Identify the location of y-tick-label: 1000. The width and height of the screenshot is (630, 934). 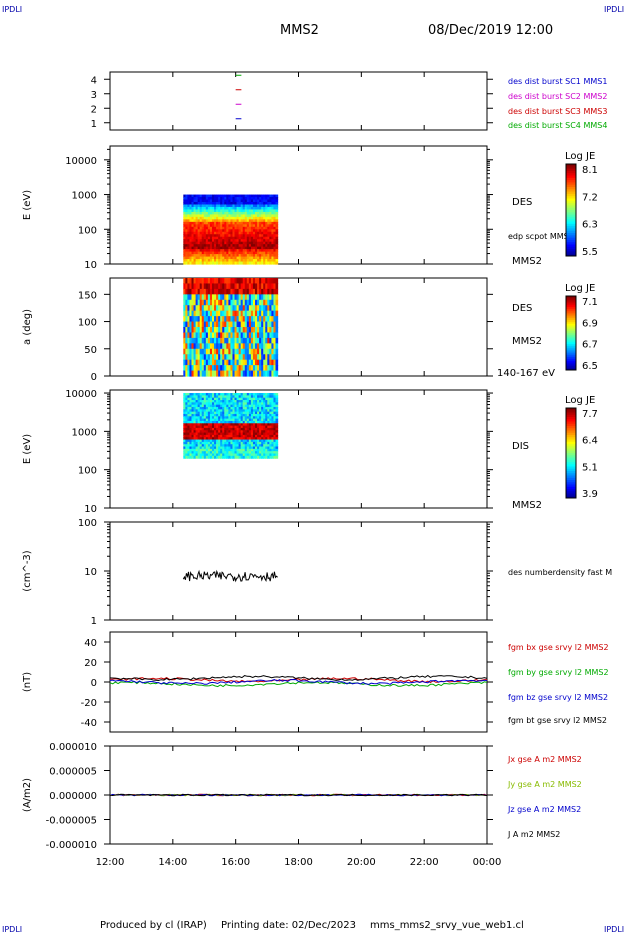
(84, 196).